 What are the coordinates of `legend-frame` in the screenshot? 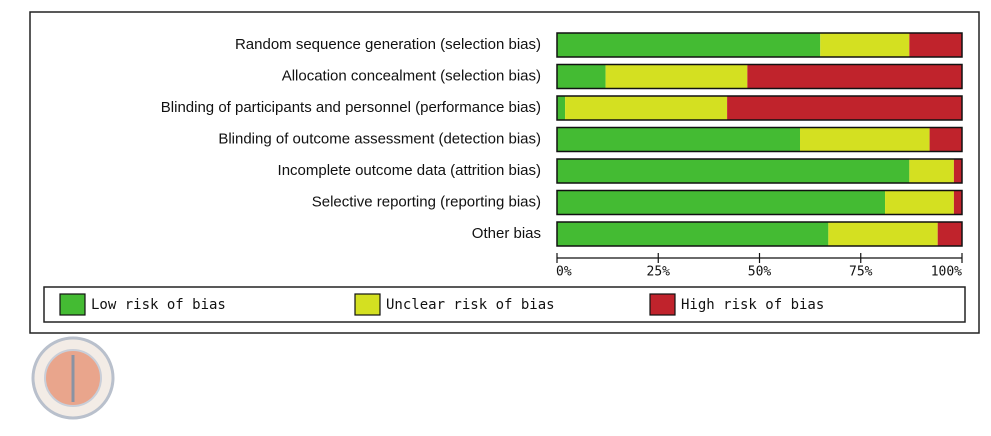 It's located at (504, 304).